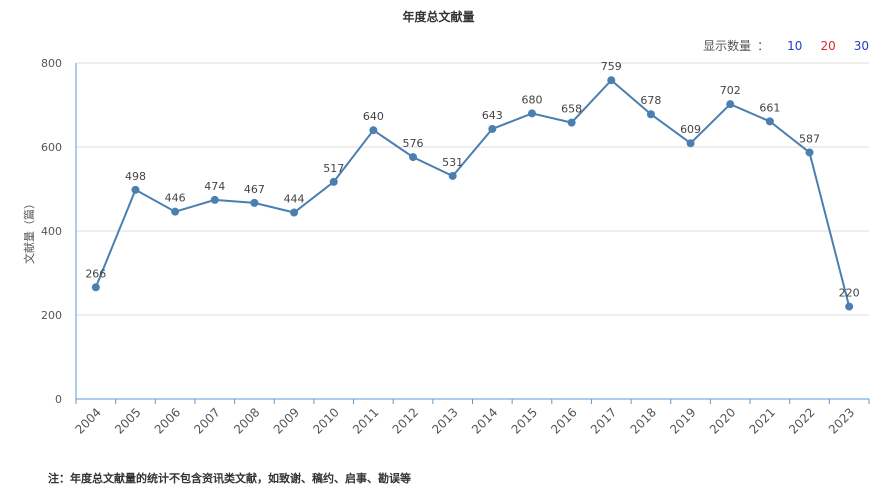  I want to click on data-point-2016, so click(571, 122).